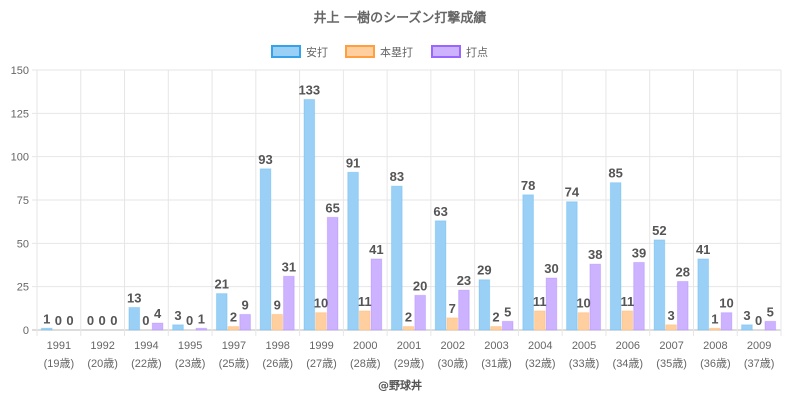 This screenshot has width=800, height=400. Describe the element at coordinates (59, 363) in the screenshot. I see `x-tick-sublabel: (19歳)` at that location.